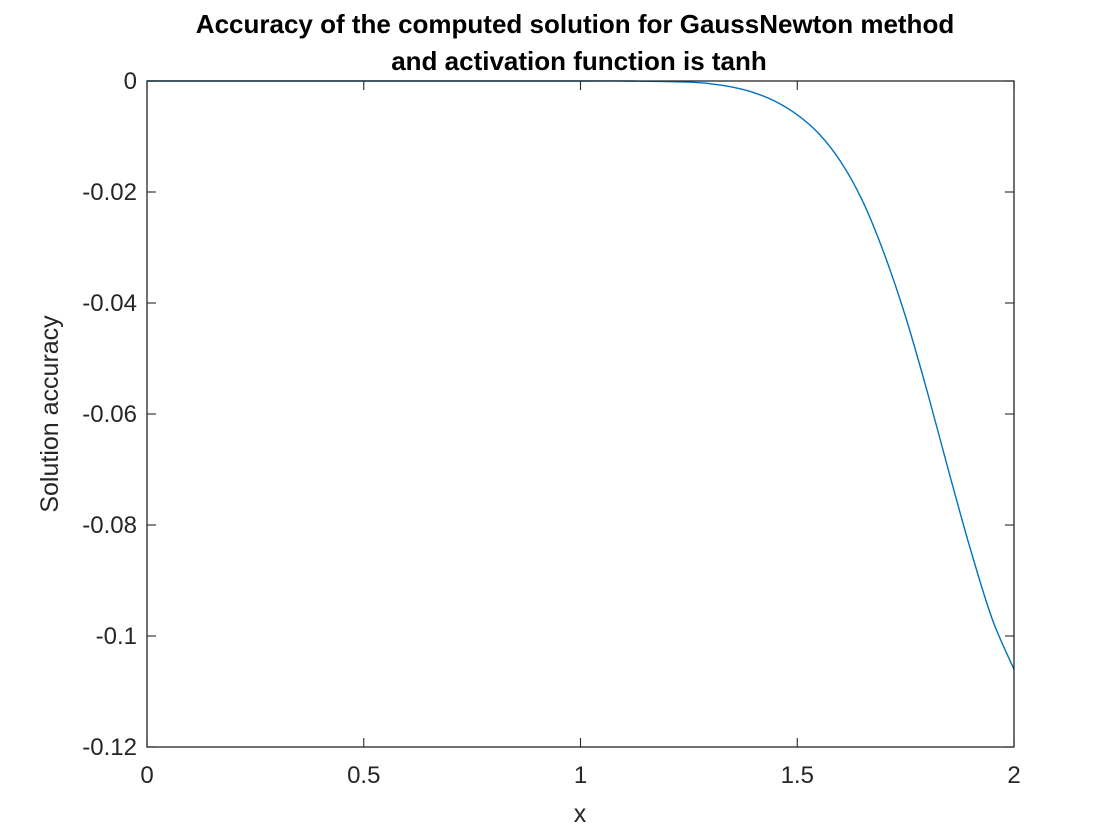 This screenshot has height=840, width=1120. I want to click on x-tick-label: 2, so click(1013, 775).